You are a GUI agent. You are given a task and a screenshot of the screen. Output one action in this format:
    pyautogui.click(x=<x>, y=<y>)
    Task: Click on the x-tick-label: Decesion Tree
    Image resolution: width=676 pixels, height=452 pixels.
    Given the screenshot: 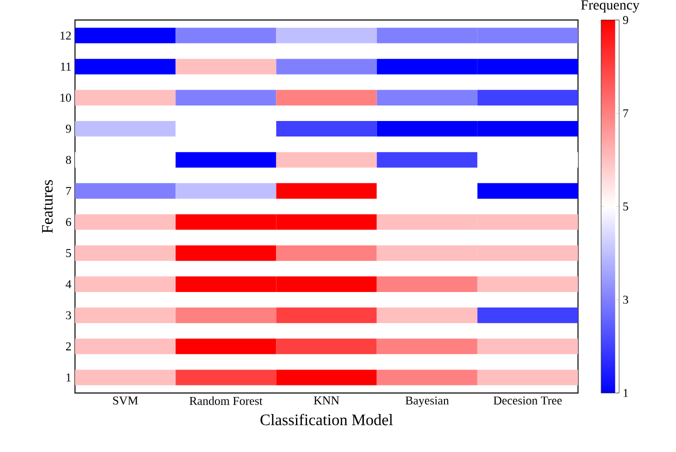 What is the action you would take?
    pyautogui.click(x=528, y=400)
    